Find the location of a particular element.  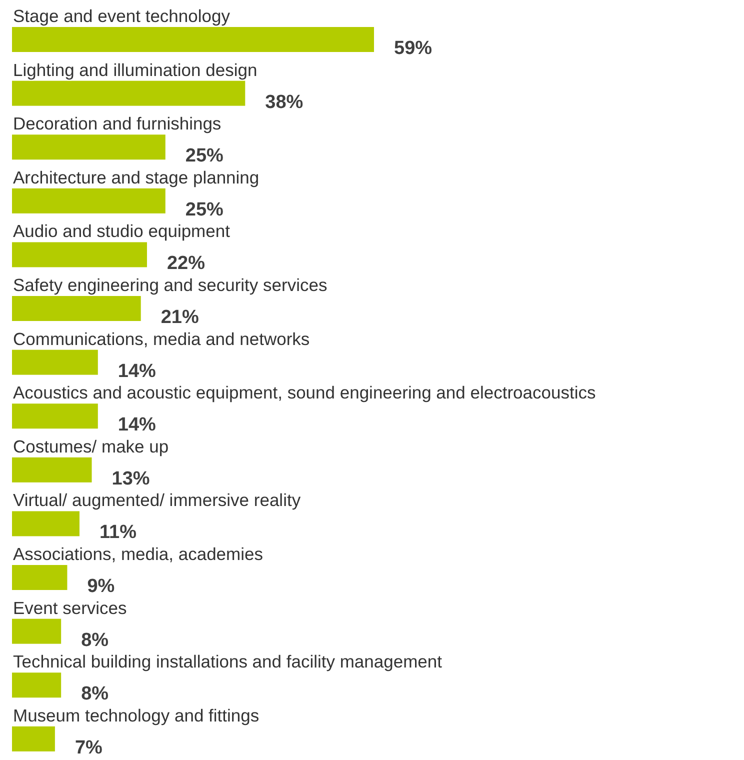

data-label: 21% is located at coordinates (179, 317).